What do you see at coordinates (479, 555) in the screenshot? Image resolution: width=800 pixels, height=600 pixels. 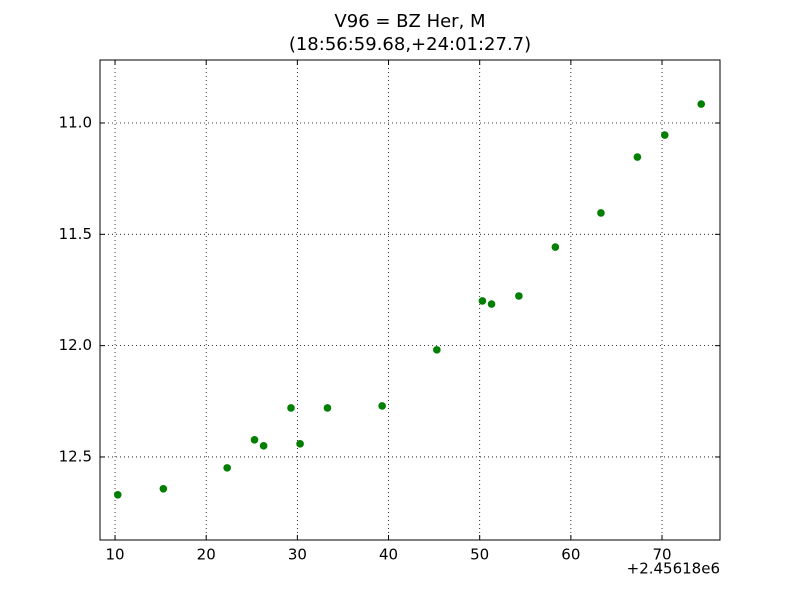 I see `x-tick-label: 50` at bounding box center [479, 555].